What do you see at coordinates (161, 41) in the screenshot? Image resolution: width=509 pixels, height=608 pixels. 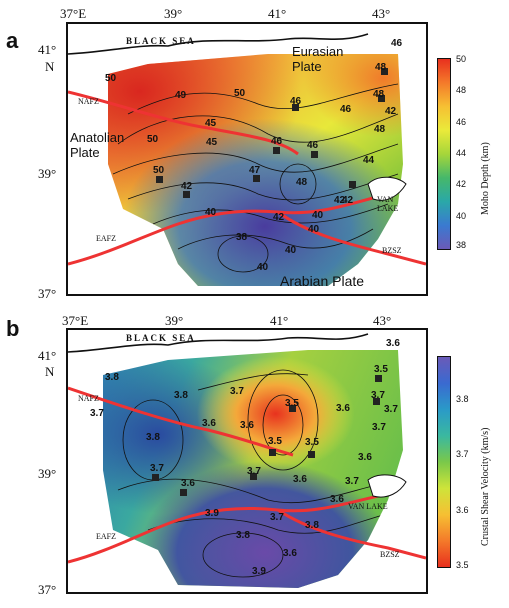 I see `sea-label-a: BLACK SEA` at bounding box center [161, 41].